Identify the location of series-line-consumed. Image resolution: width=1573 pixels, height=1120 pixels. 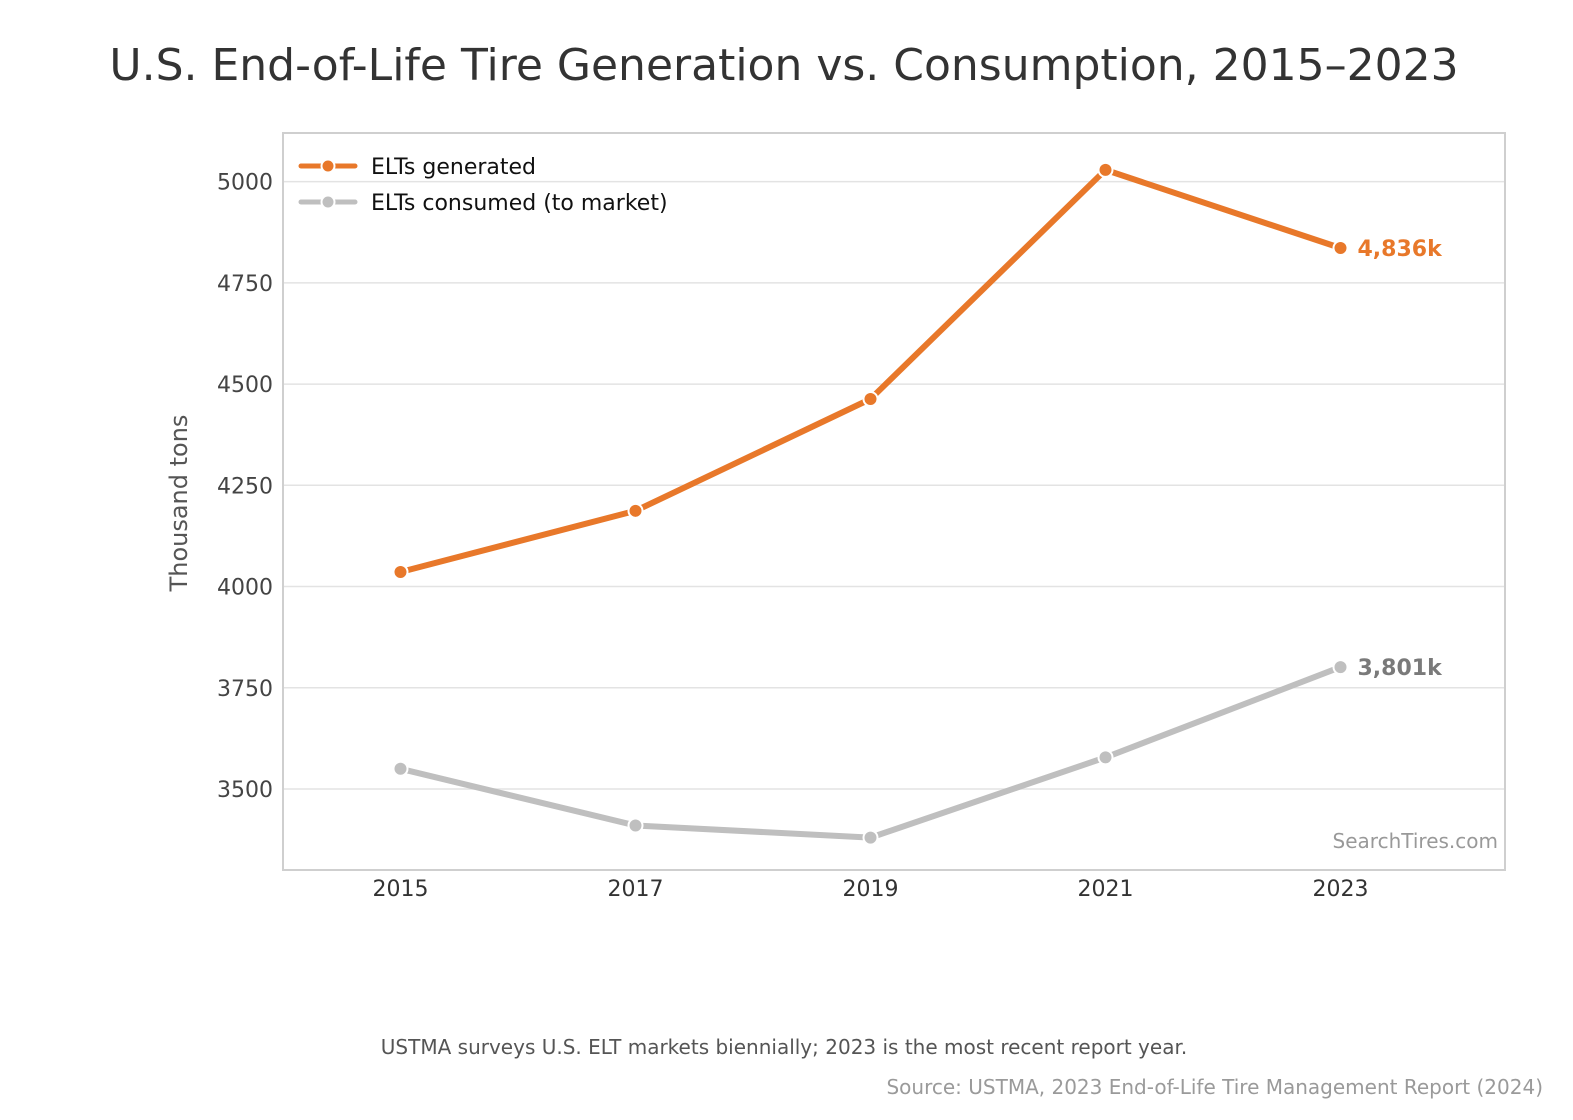
(870, 752).